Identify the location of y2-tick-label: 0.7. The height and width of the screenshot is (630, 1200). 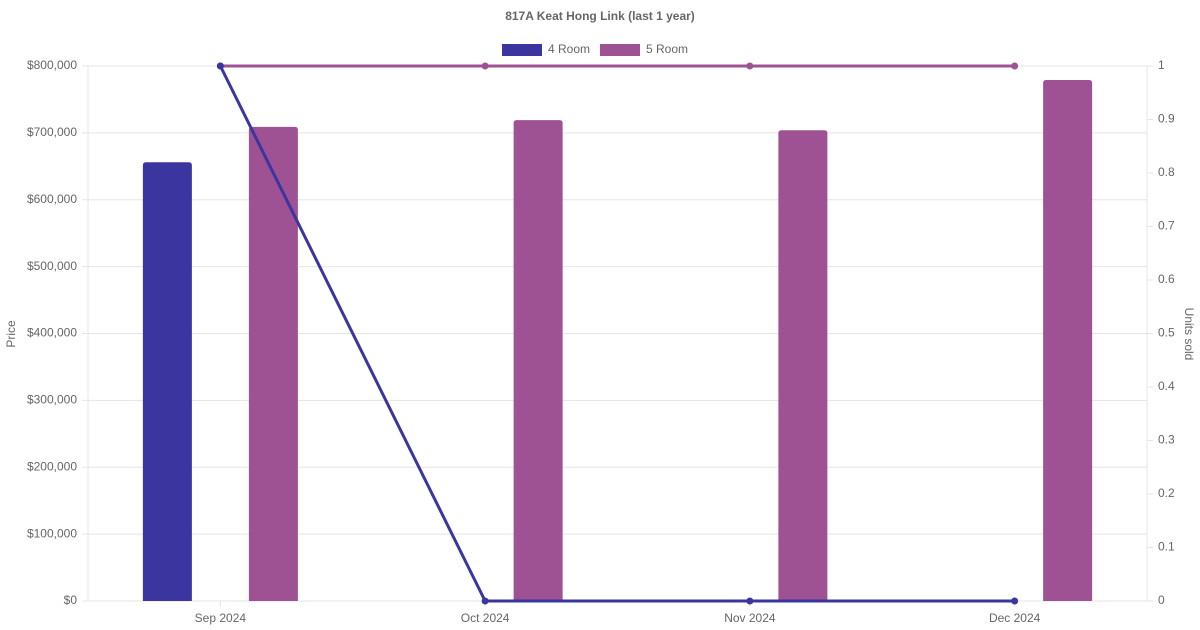
(1166, 226).